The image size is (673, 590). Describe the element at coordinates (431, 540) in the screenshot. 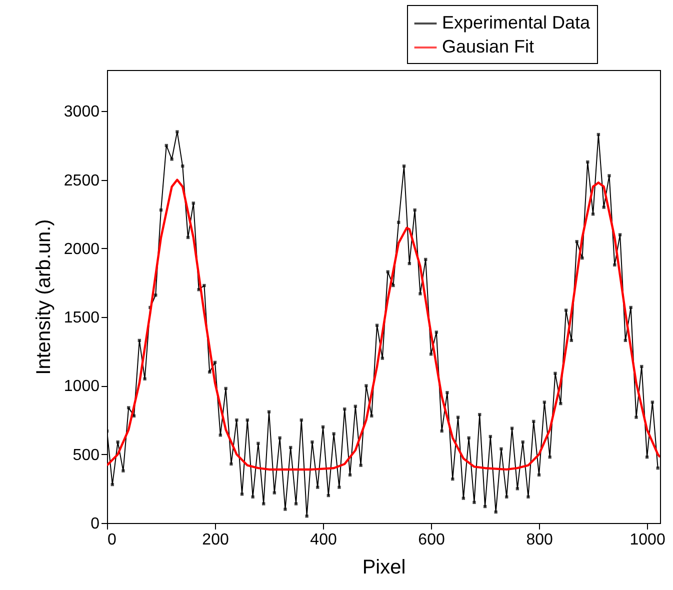

I see `x-tick-label: 600` at that location.